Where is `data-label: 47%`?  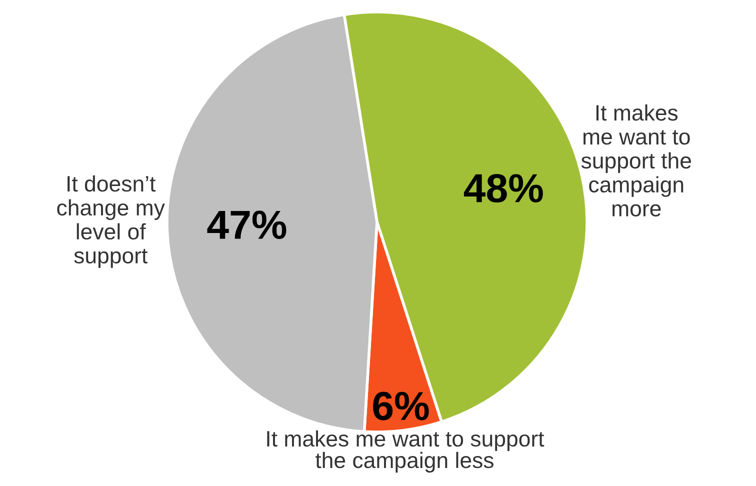 data-label: 47% is located at coordinates (246, 225).